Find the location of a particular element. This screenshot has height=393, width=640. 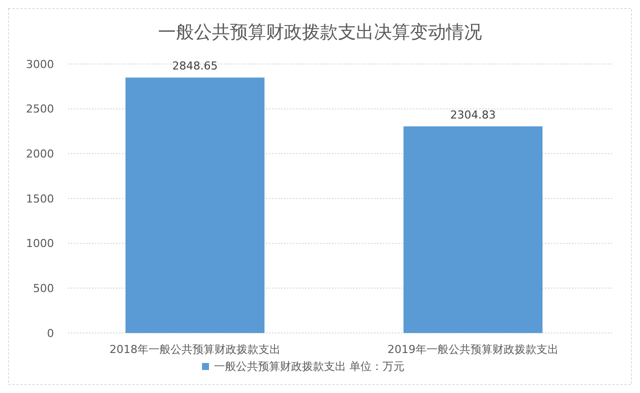

data-label: 2848.65 is located at coordinates (195, 66).